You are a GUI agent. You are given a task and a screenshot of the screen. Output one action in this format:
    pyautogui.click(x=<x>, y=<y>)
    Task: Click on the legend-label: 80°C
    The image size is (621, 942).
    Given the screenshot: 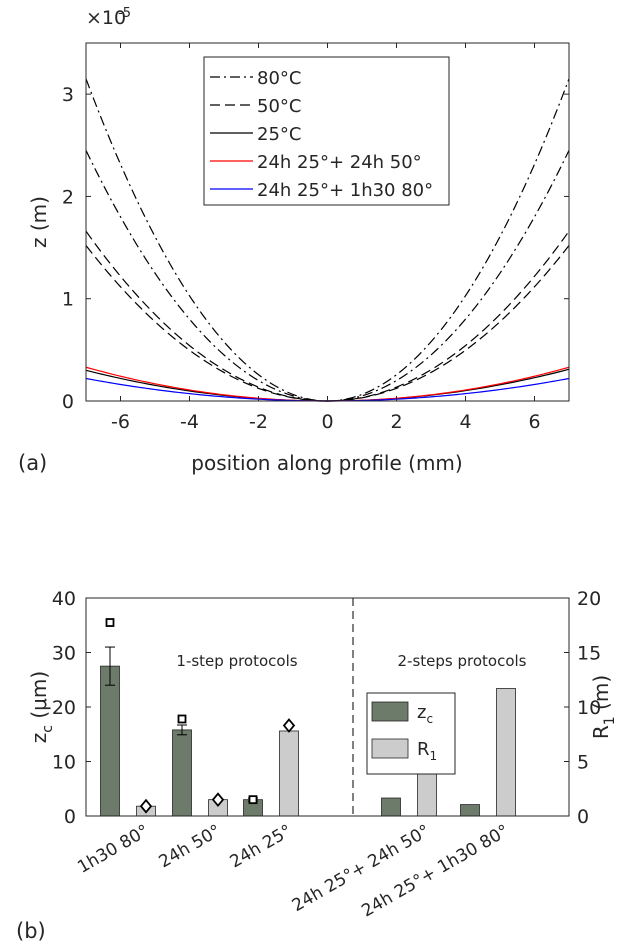 What is the action you would take?
    pyautogui.click(x=279, y=78)
    